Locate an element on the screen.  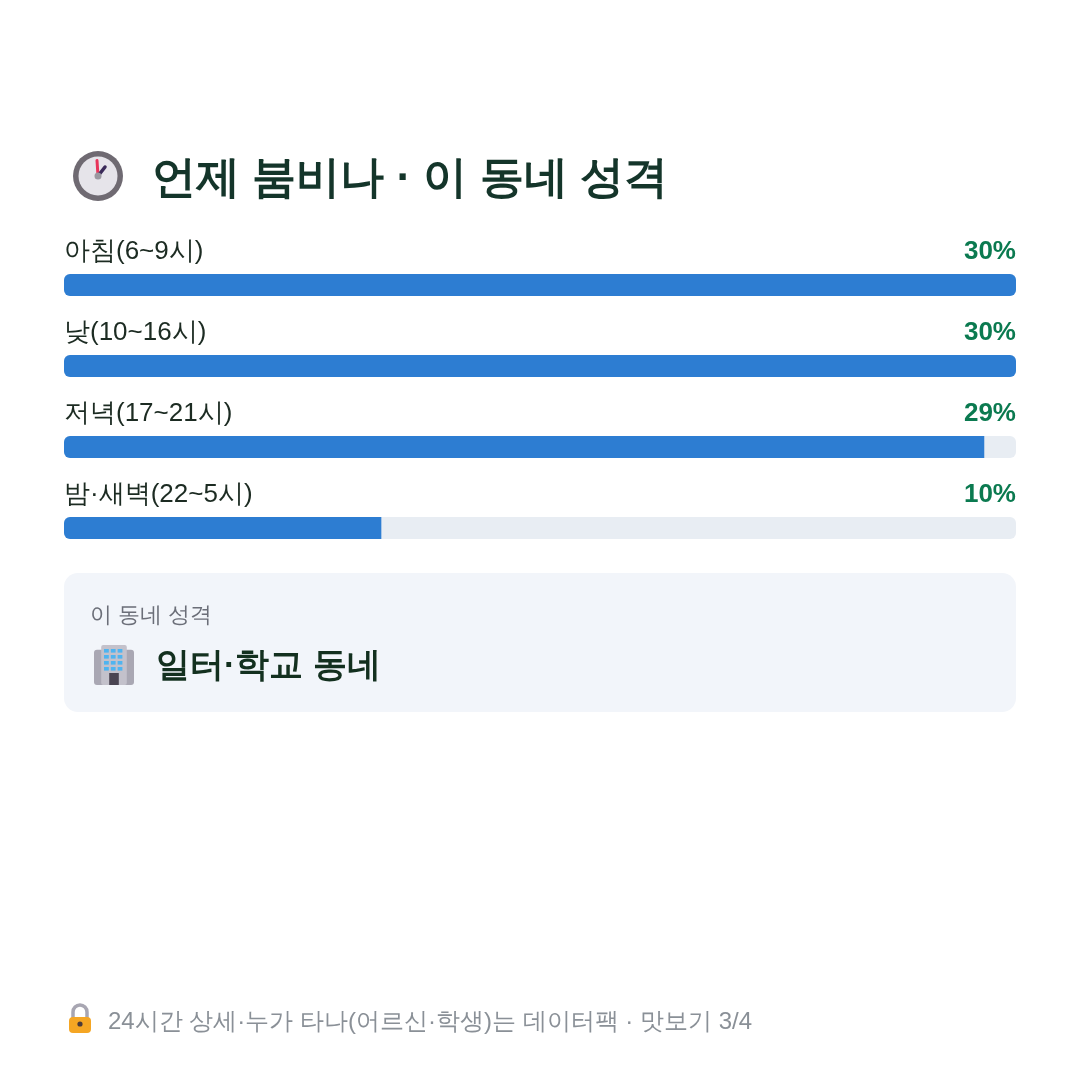
data-label: 10% is located at coordinates (989, 493).